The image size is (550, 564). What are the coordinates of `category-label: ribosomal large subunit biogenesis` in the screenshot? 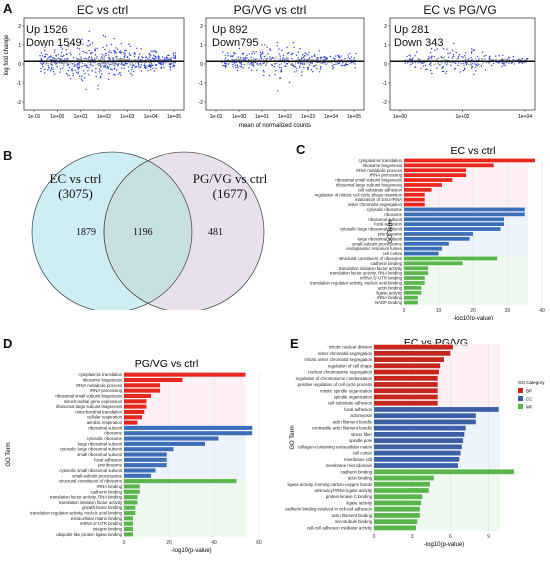 It's located at (89, 406).